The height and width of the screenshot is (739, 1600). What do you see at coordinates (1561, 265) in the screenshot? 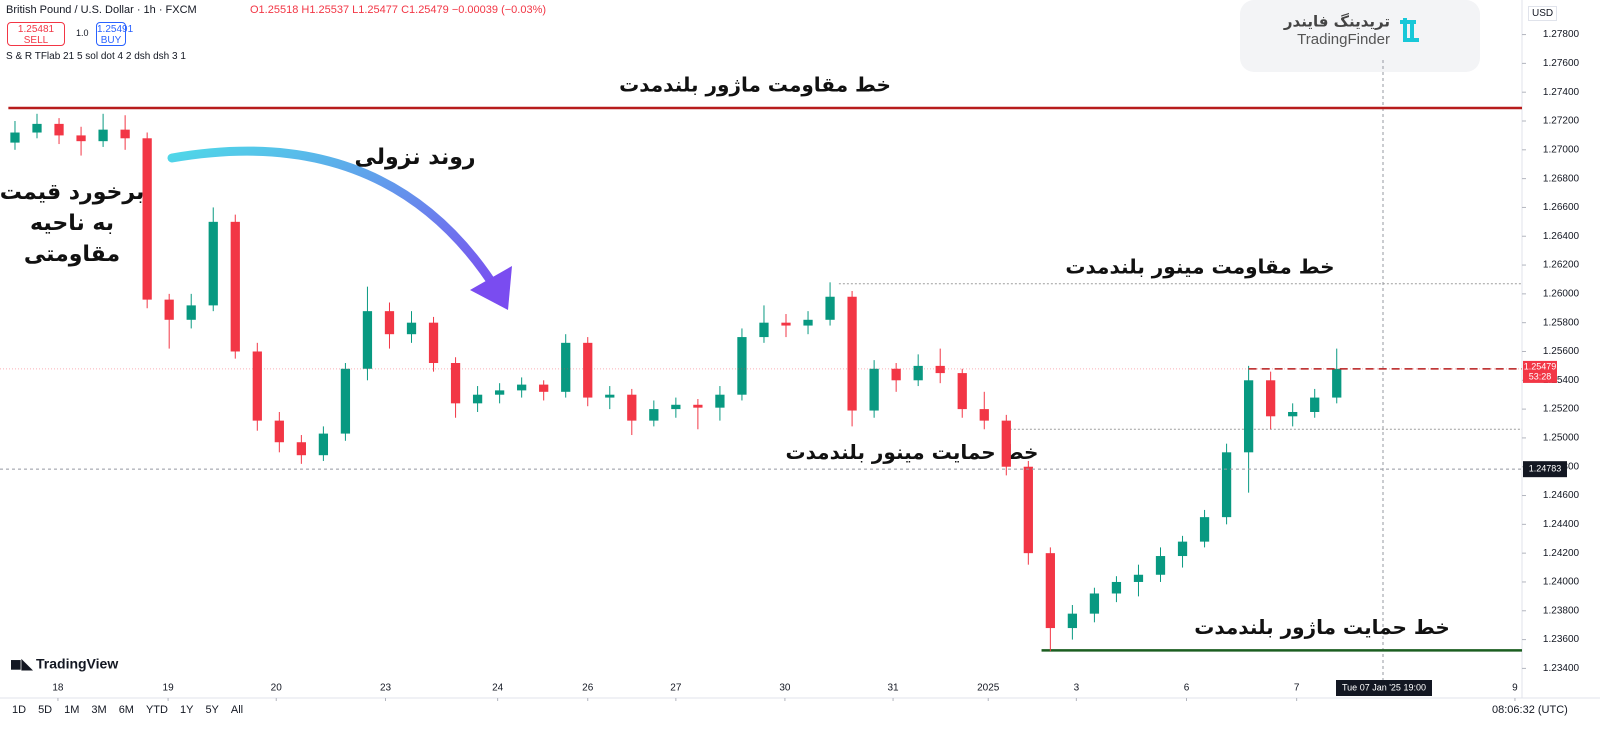
I see `y-tick-label: 1.26200` at bounding box center [1561, 265].